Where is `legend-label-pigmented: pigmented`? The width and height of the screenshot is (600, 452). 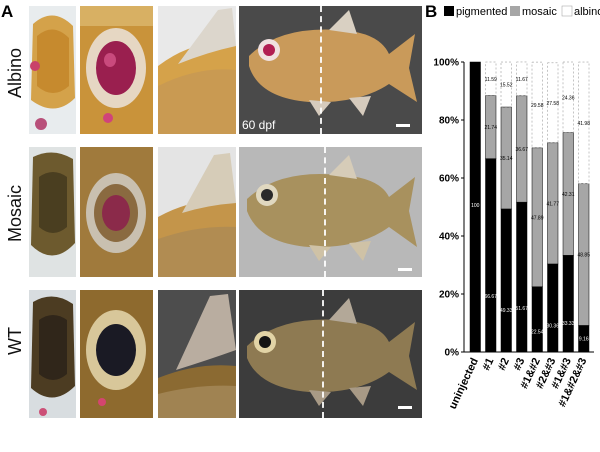
legend-label-pigmented: pigmented is located at coordinates (481, 12).